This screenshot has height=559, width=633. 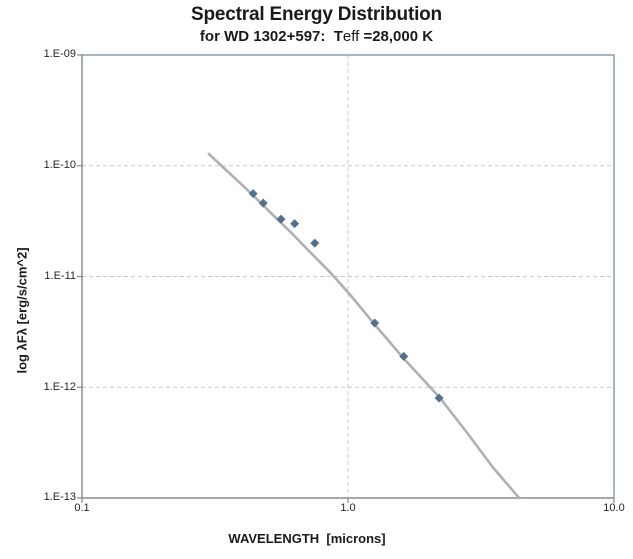 I want to click on x-axis-title: WAVELENGTH [microns], so click(x=307, y=538).